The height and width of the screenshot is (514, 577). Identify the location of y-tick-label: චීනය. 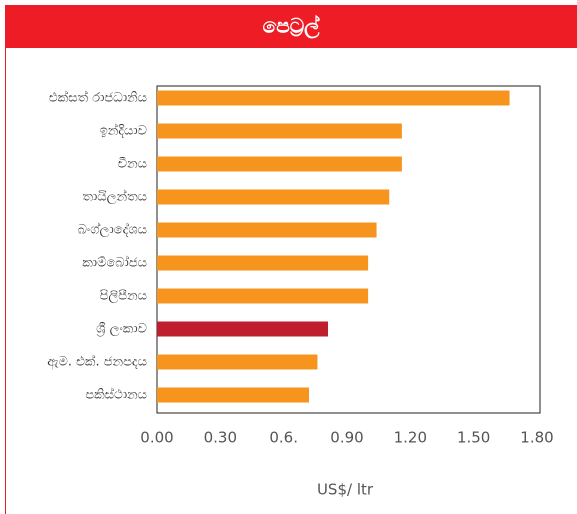
(132, 164).